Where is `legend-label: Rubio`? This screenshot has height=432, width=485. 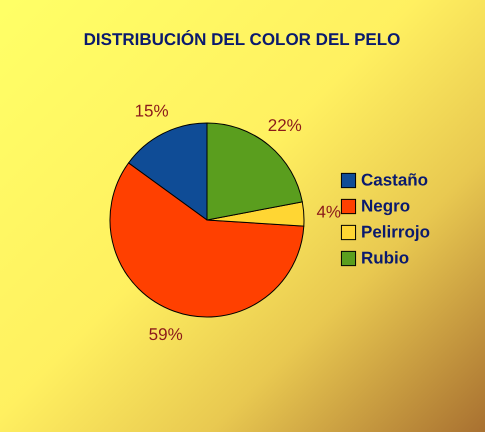 legend-label: Rubio is located at coordinates (385, 258).